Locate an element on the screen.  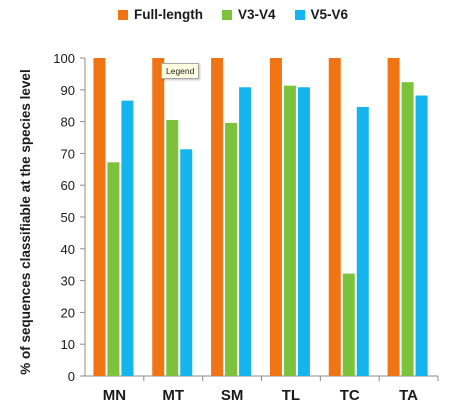
legend-label-v5-v6: V5-V6 is located at coordinates (329, 14).